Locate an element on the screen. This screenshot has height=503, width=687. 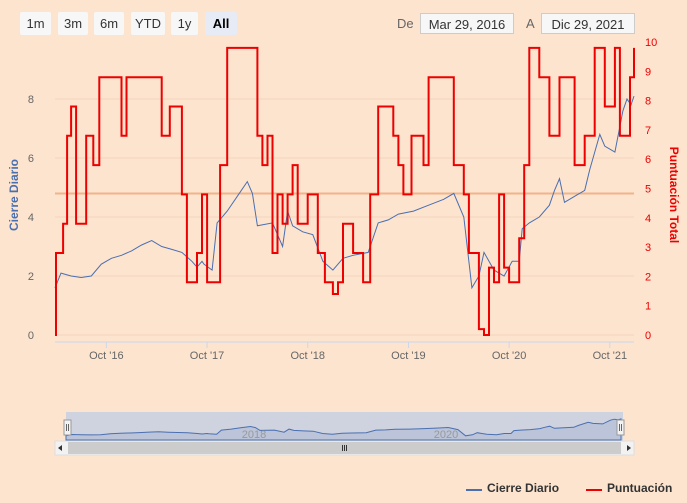
to-date-label: A is located at coordinates (530, 23).